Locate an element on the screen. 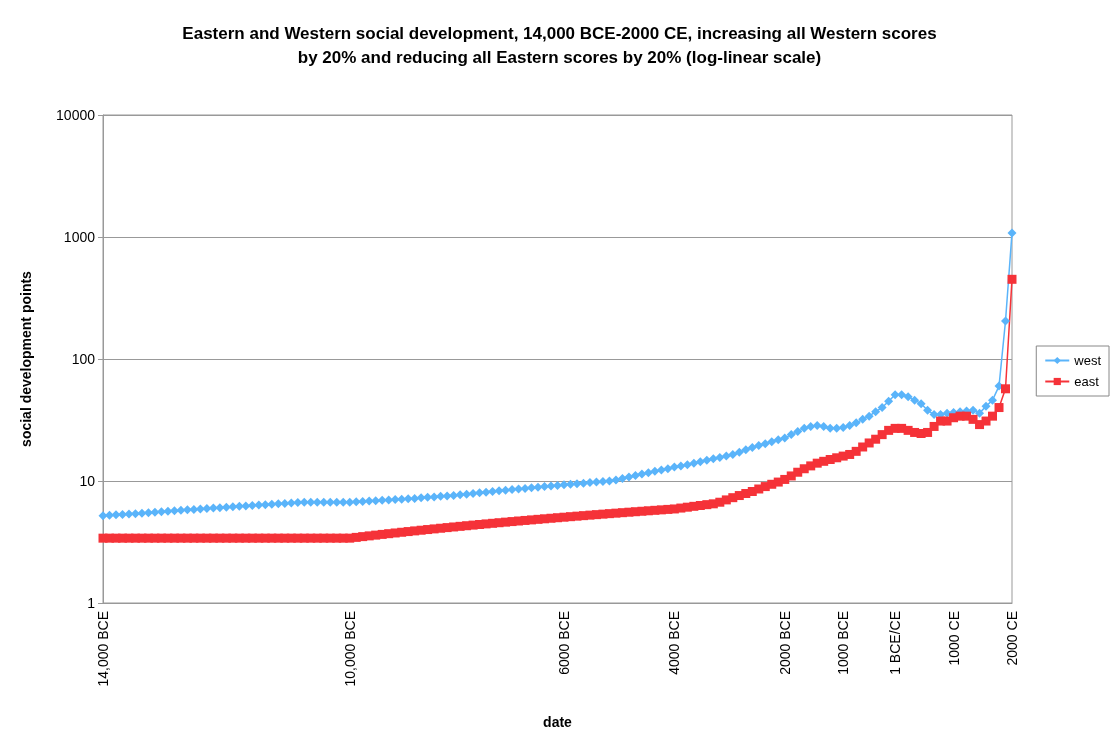 The height and width of the screenshot is (742, 1119). y-axis-title: social development points is located at coordinates (26, 358).